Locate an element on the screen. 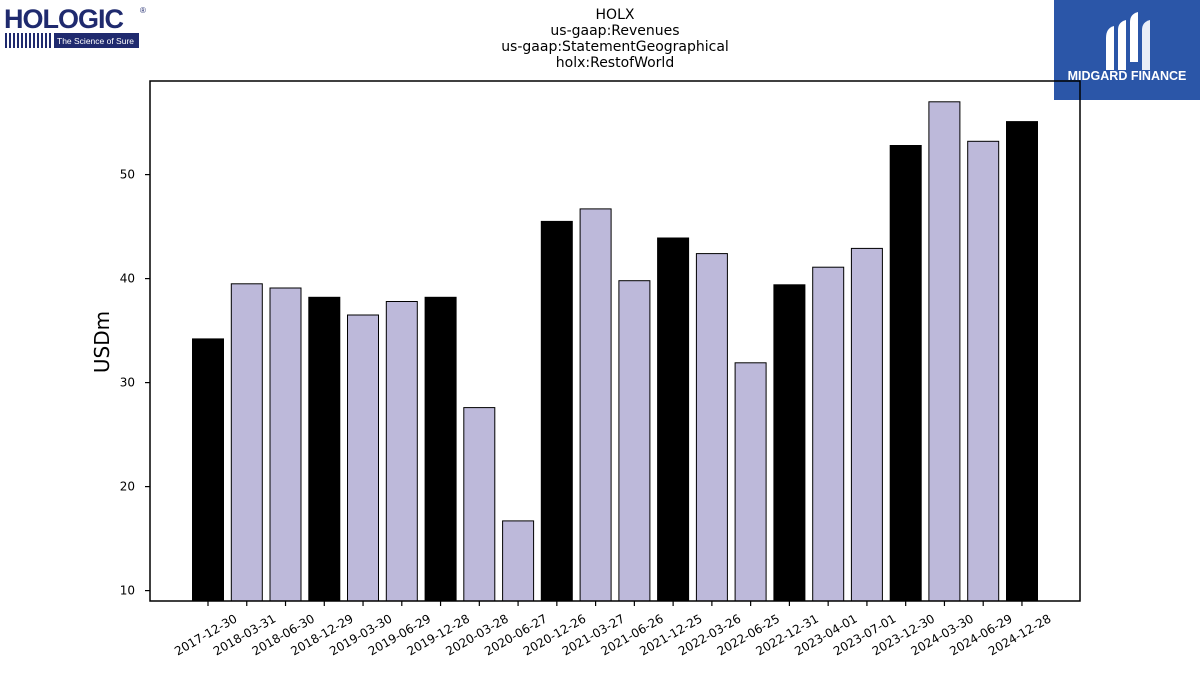 This screenshot has height=675, width=1200. midgard-finance-wordmark: MIDGARD FINANCE is located at coordinates (1127, 76).